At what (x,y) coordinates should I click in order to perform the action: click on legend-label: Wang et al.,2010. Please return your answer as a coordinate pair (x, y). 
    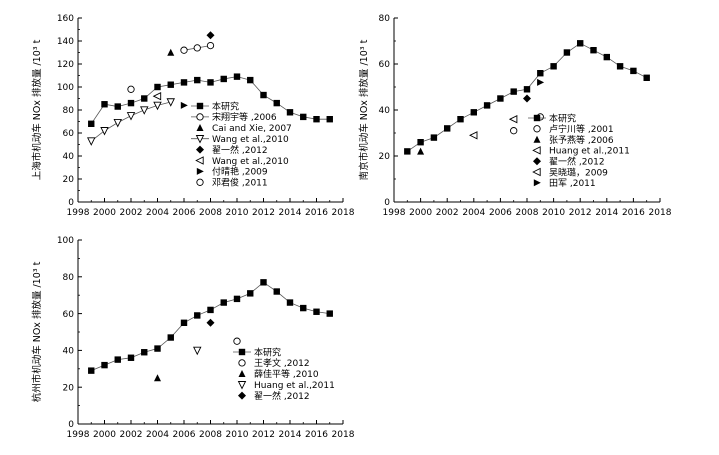
    Looking at the image, I should click on (250, 162).